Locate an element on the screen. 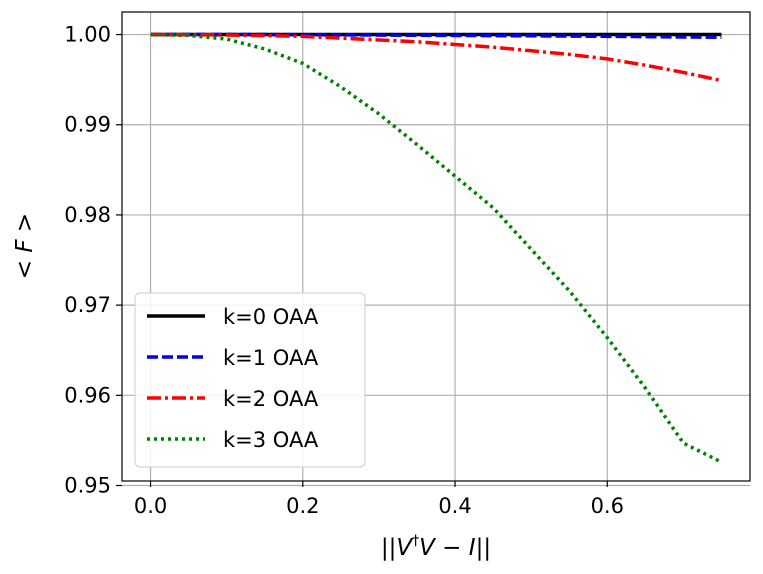  y-title-open: < is located at coordinates (25, 266).